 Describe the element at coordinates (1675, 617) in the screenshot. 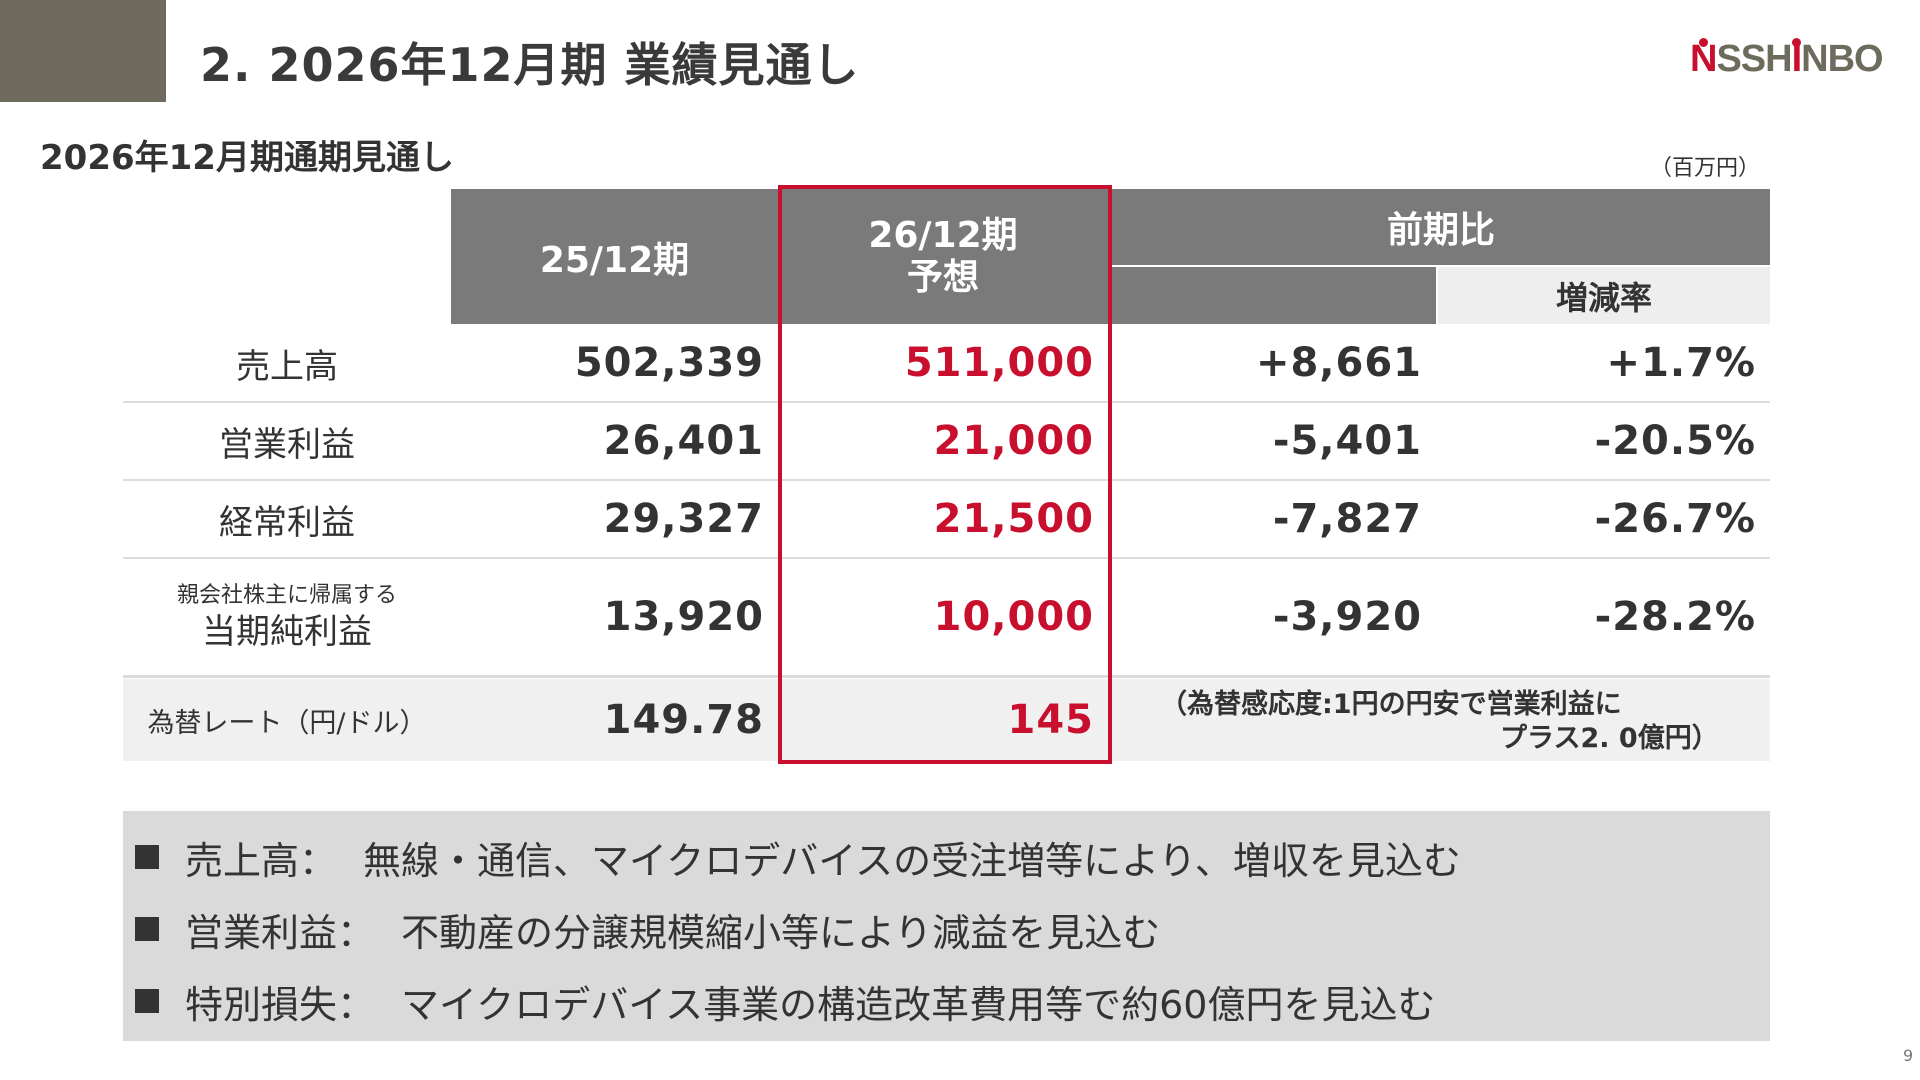

I see `net-income-rate: -28.2%` at that location.